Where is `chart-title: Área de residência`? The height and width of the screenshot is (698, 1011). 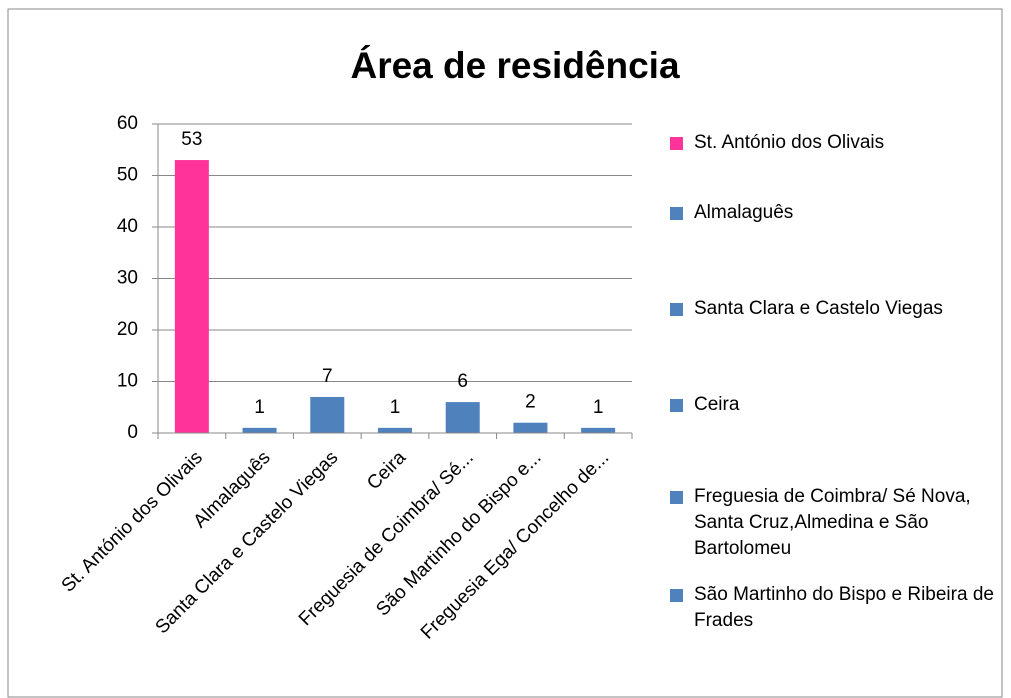
chart-title: Área de residência is located at coordinates (514, 65).